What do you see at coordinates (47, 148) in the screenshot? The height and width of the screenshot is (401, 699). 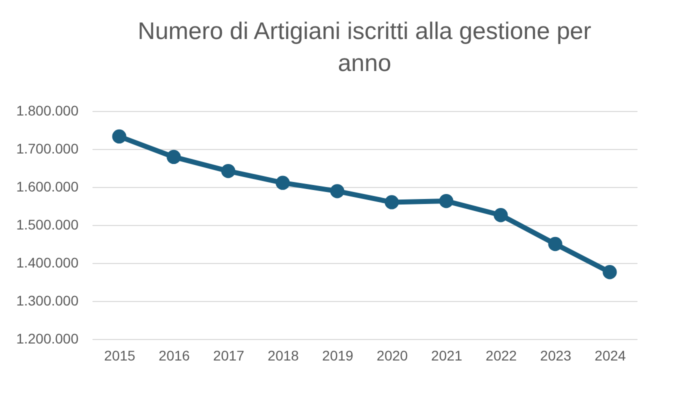 I see `y-tick-label: 1.700.000` at bounding box center [47, 148].